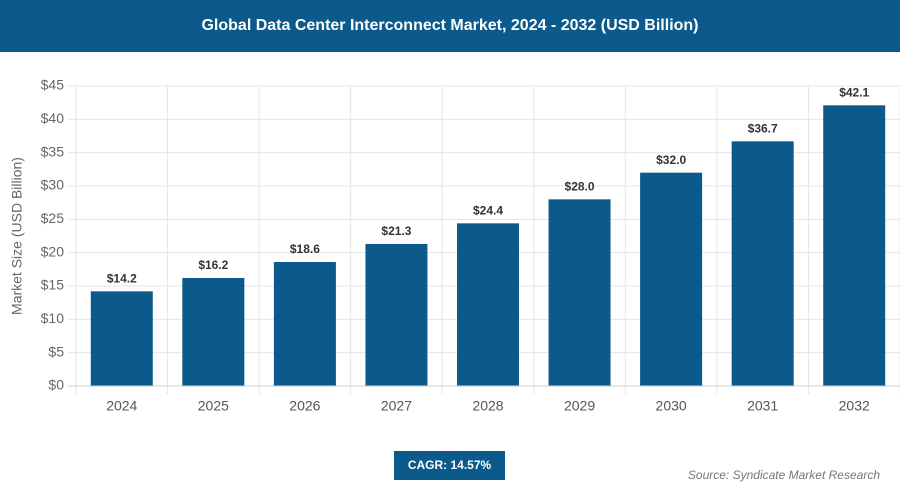 Image resolution: width=900 pixels, height=500 pixels. What do you see at coordinates (671, 406) in the screenshot?
I see `x-tick-label: 2030` at bounding box center [671, 406].